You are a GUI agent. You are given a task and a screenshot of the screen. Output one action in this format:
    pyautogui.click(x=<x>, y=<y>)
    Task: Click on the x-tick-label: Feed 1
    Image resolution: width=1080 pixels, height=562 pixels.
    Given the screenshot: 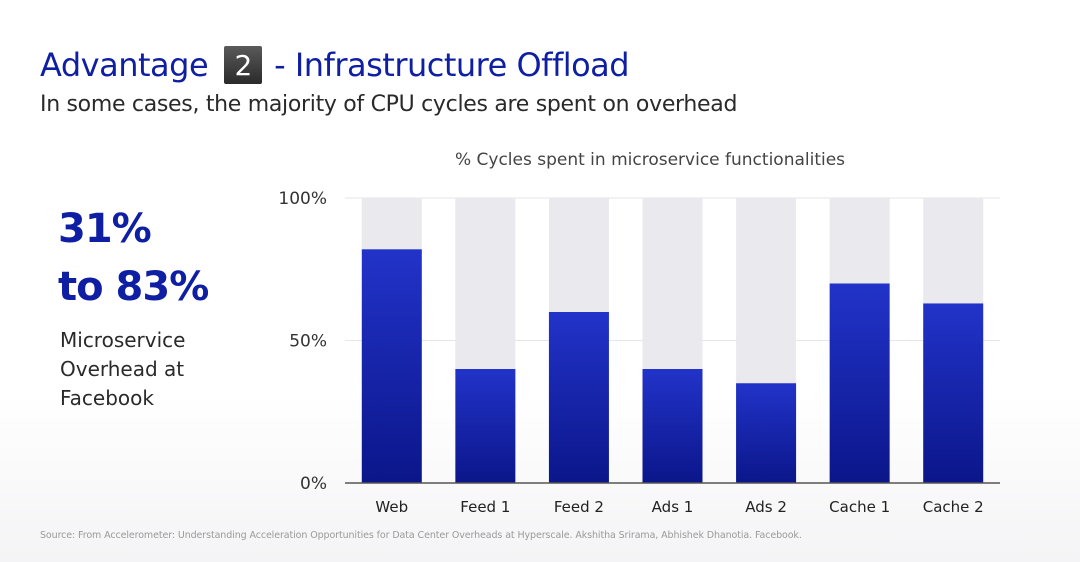 What is the action you would take?
    pyautogui.click(x=485, y=507)
    